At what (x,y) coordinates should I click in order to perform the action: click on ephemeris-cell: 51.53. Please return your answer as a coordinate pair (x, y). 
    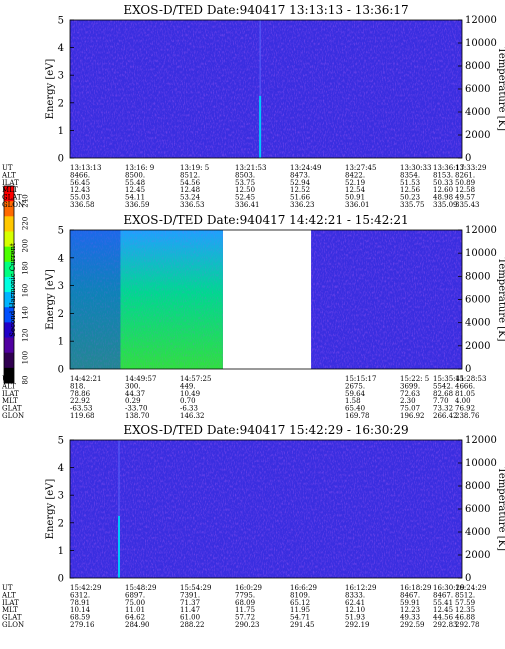
    Looking at the image, I should click on (410, 183).